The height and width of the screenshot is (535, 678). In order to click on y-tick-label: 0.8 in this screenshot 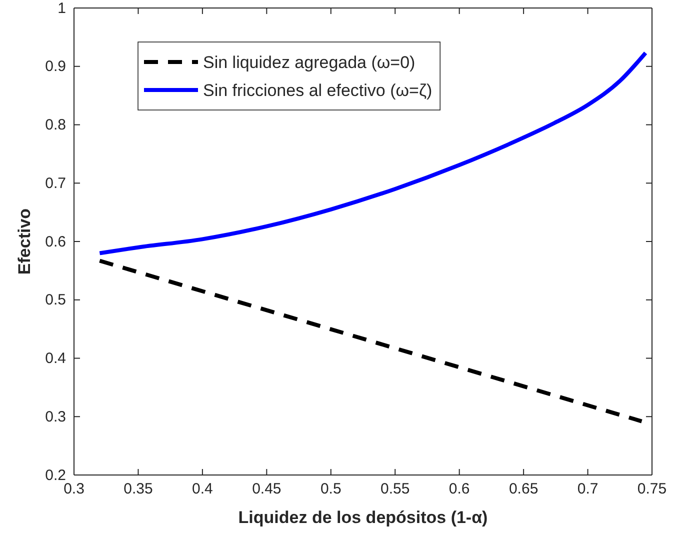, I will do `click(55, 125)`.